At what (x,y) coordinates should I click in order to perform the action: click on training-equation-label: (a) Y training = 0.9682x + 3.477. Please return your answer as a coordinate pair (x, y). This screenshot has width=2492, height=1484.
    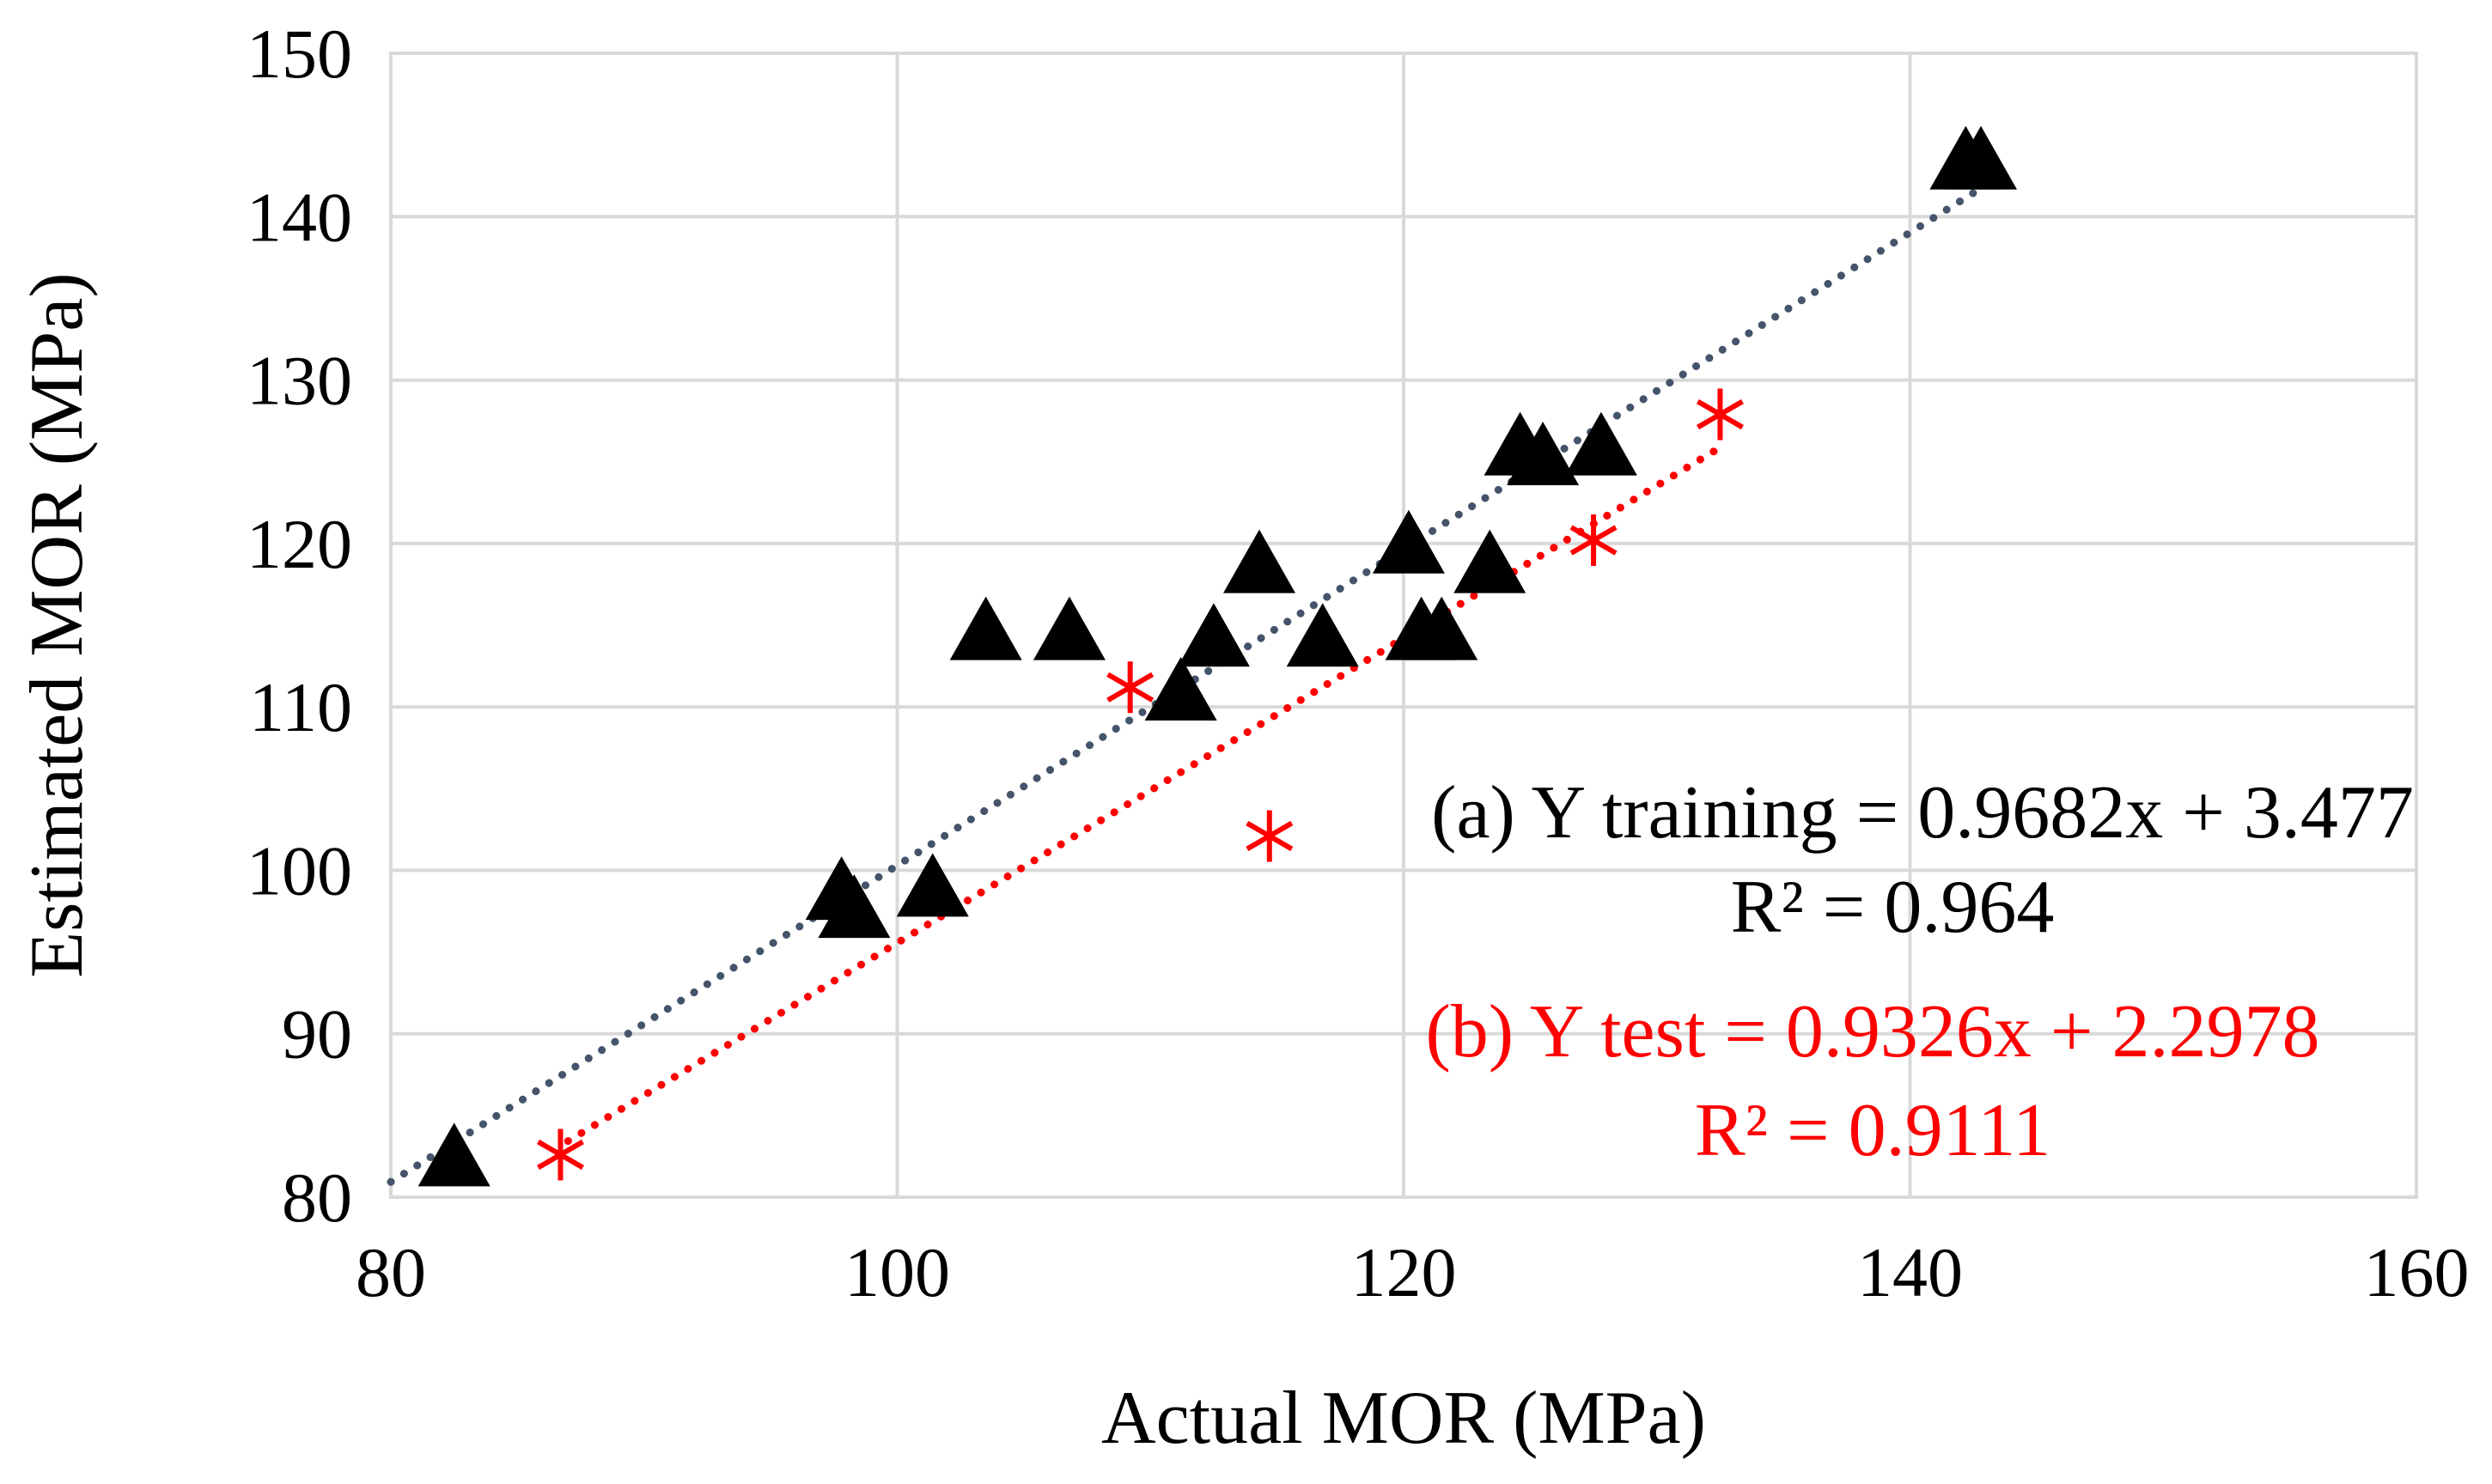
    Looking at the image, I should click on (1922, 813).